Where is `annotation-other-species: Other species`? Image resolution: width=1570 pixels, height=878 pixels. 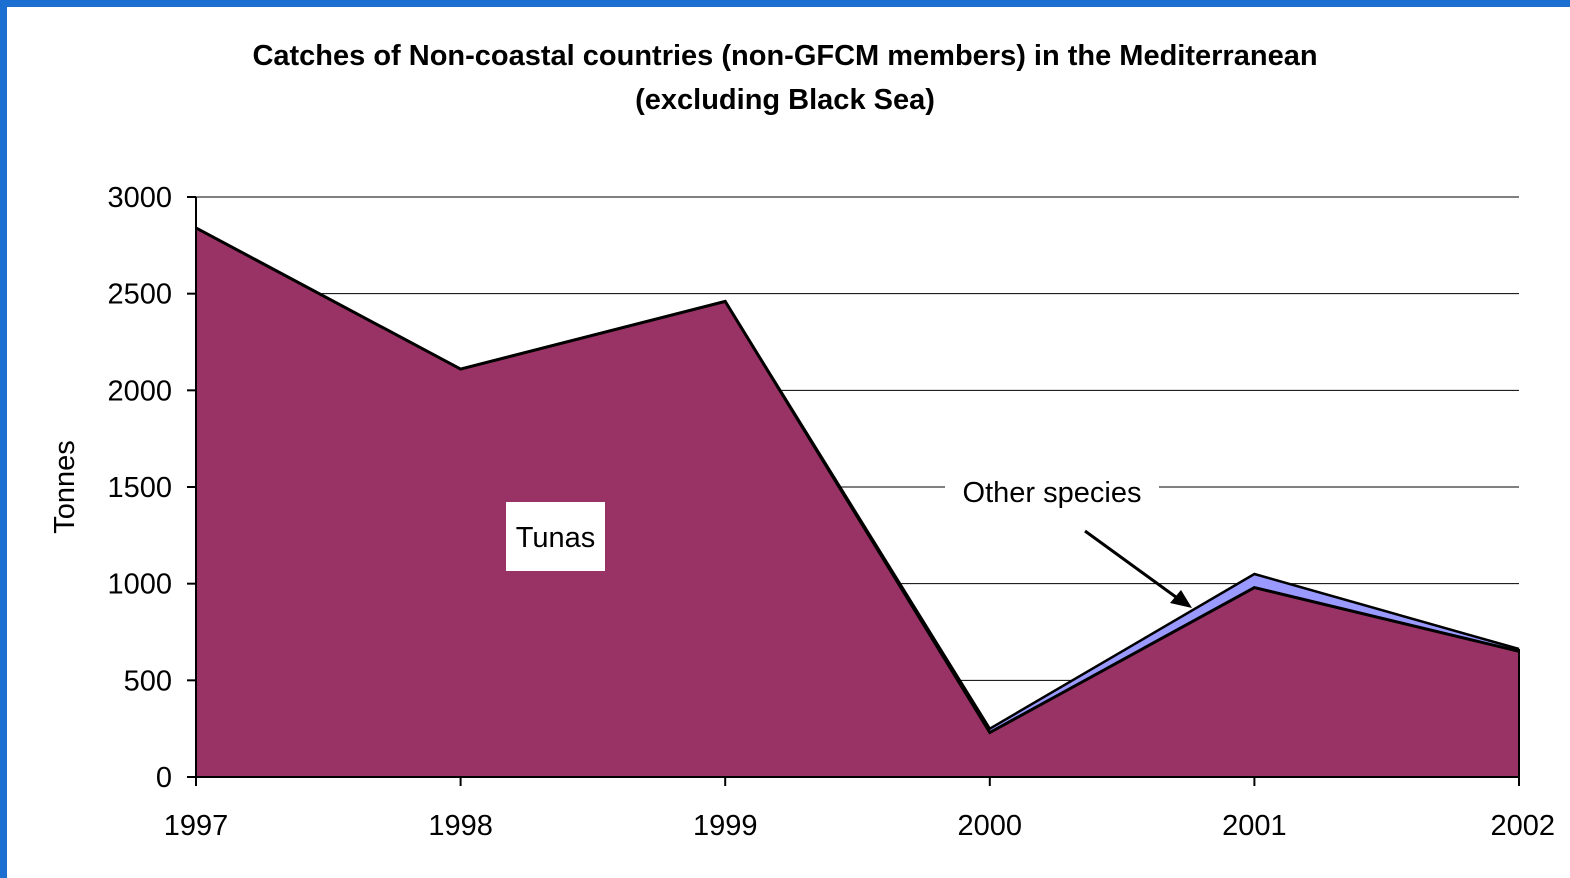 annotation-other-species: Other species is located at coordinates (1068, 540).